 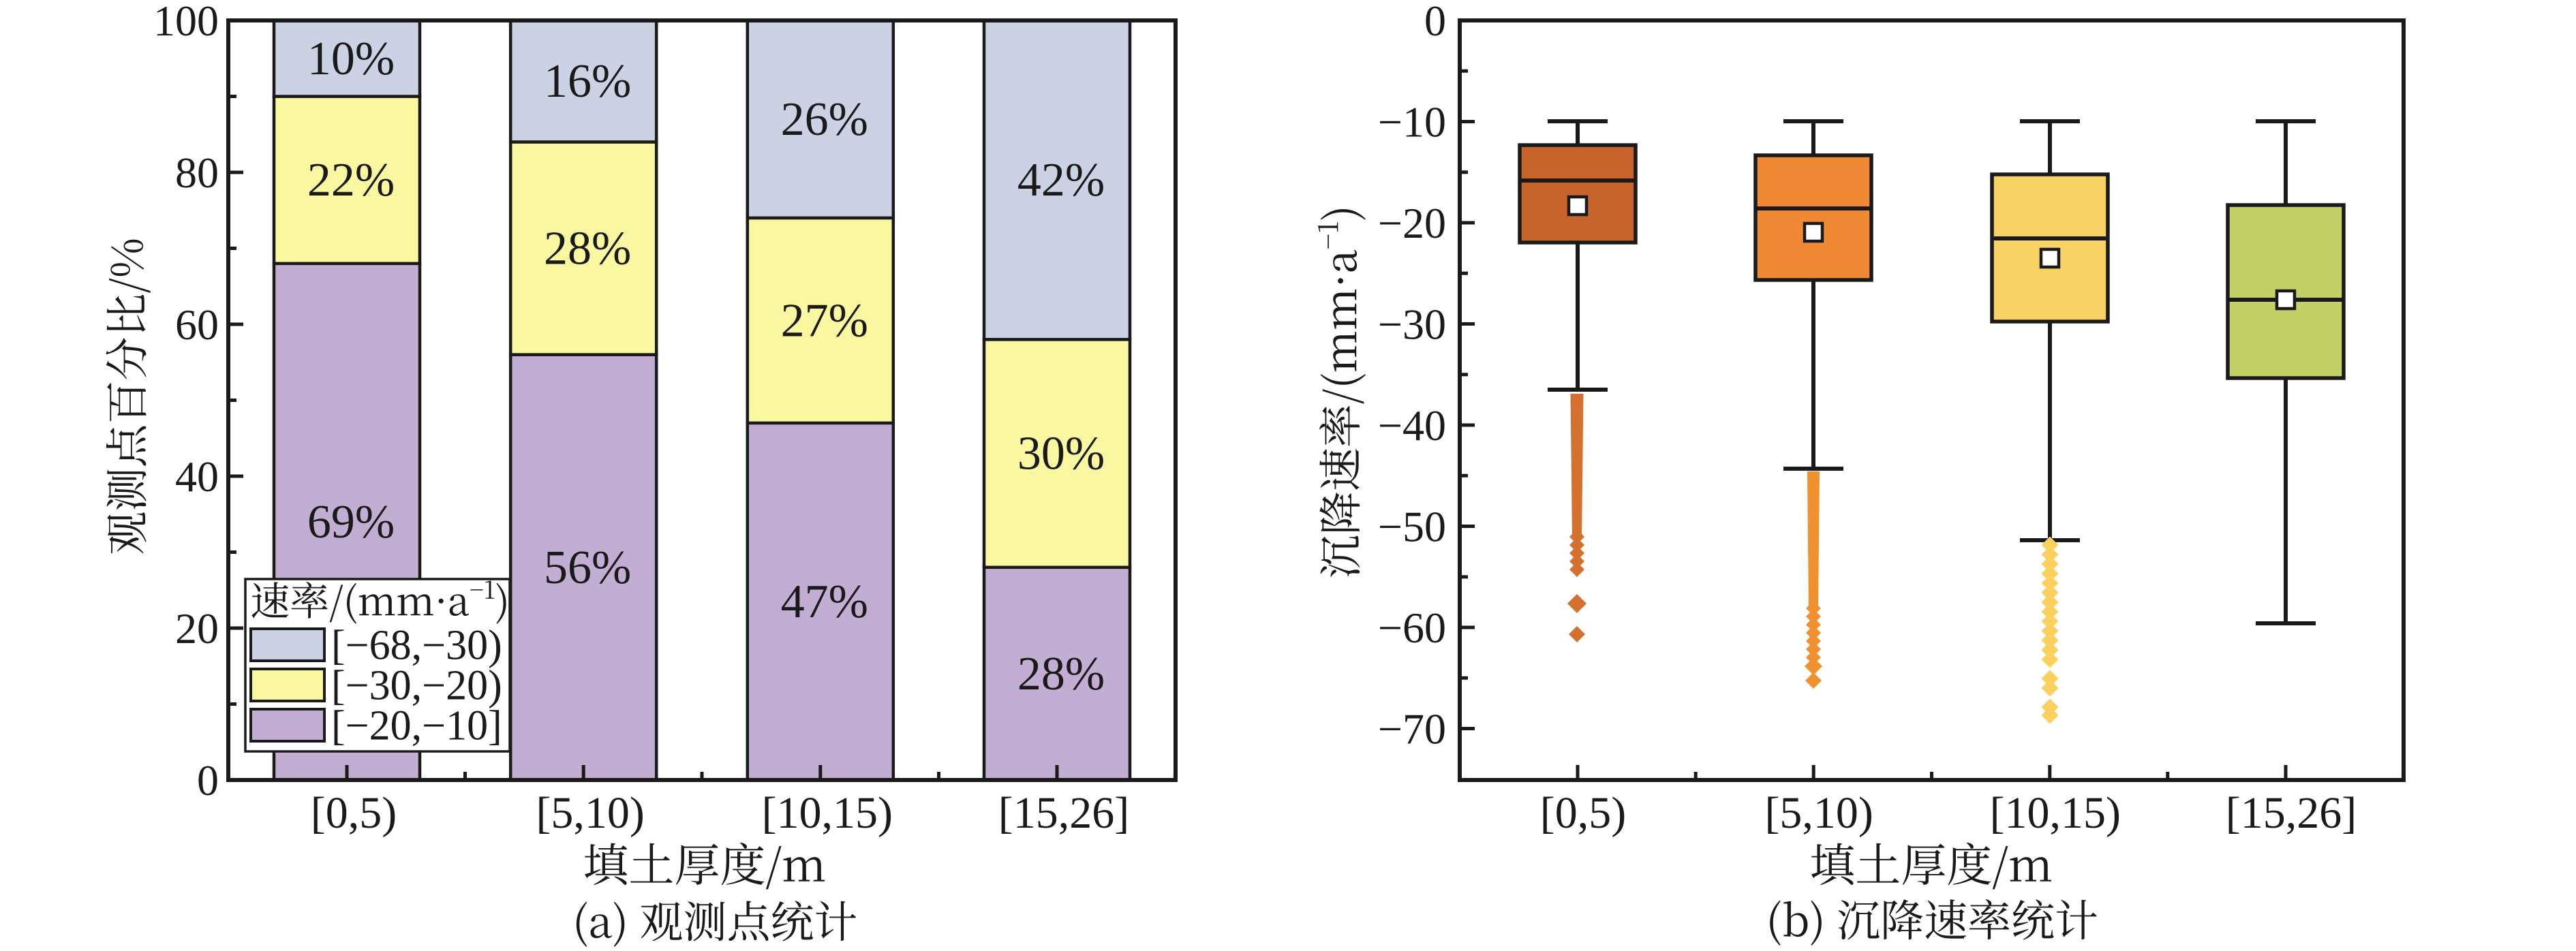 I want to click on svg-text: 60, so click(x=197, y=324).